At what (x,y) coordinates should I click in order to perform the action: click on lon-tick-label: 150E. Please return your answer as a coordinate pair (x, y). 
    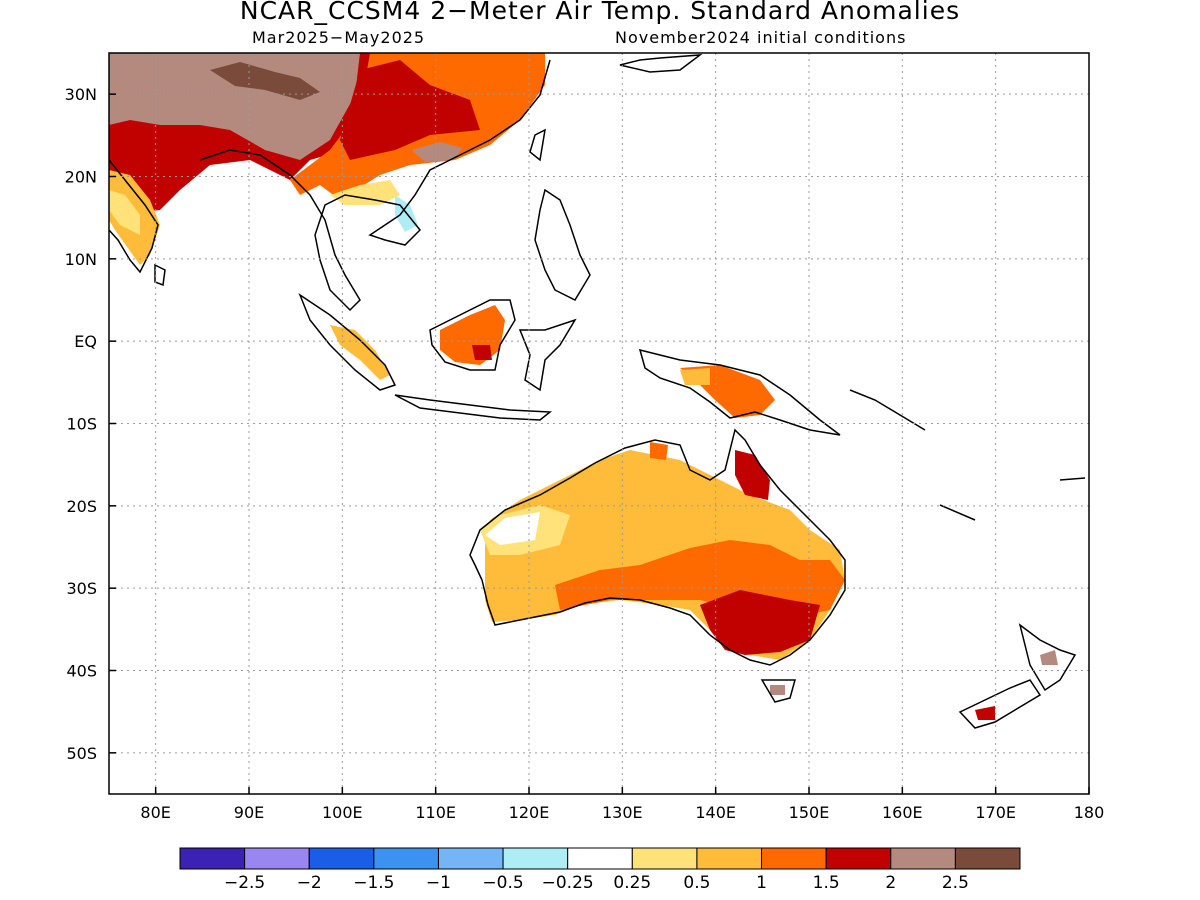
    Looking at the image, I should click on (809, 812).